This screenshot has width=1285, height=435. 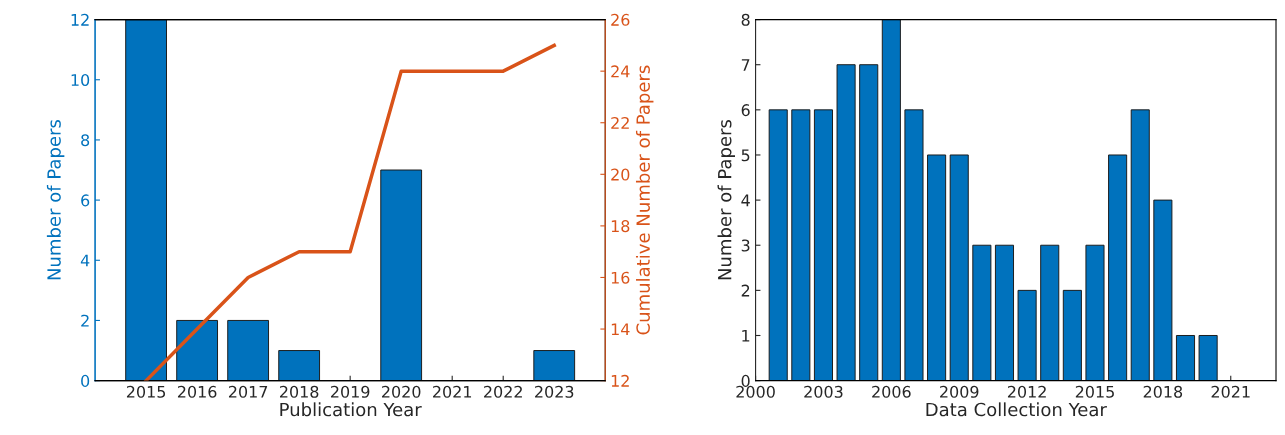 What do you see at coordinates (80, 19) in the screenshot?
I see `y-tick-label: 12` at bounding box center [80, 19].